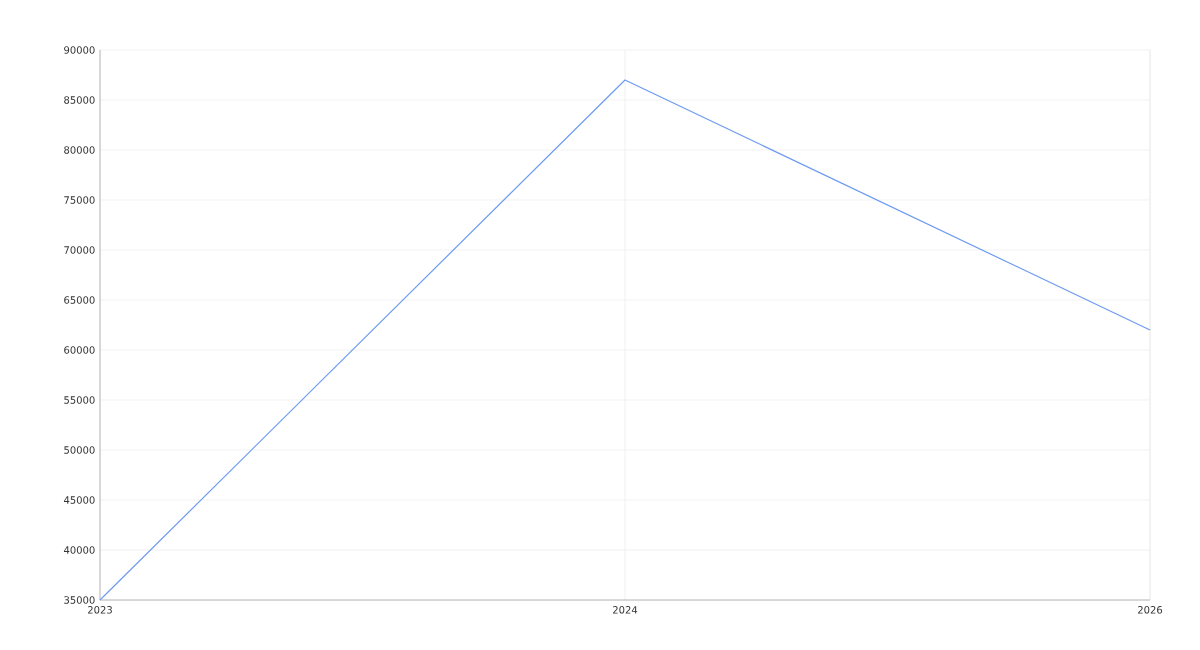 Image resolution: width=1200 pixels, height=650 pixels. What do you see at coordinates (79, 250) in the screenshot?
I see `y-tick-label: 70000` at bounding box center [79, 250].